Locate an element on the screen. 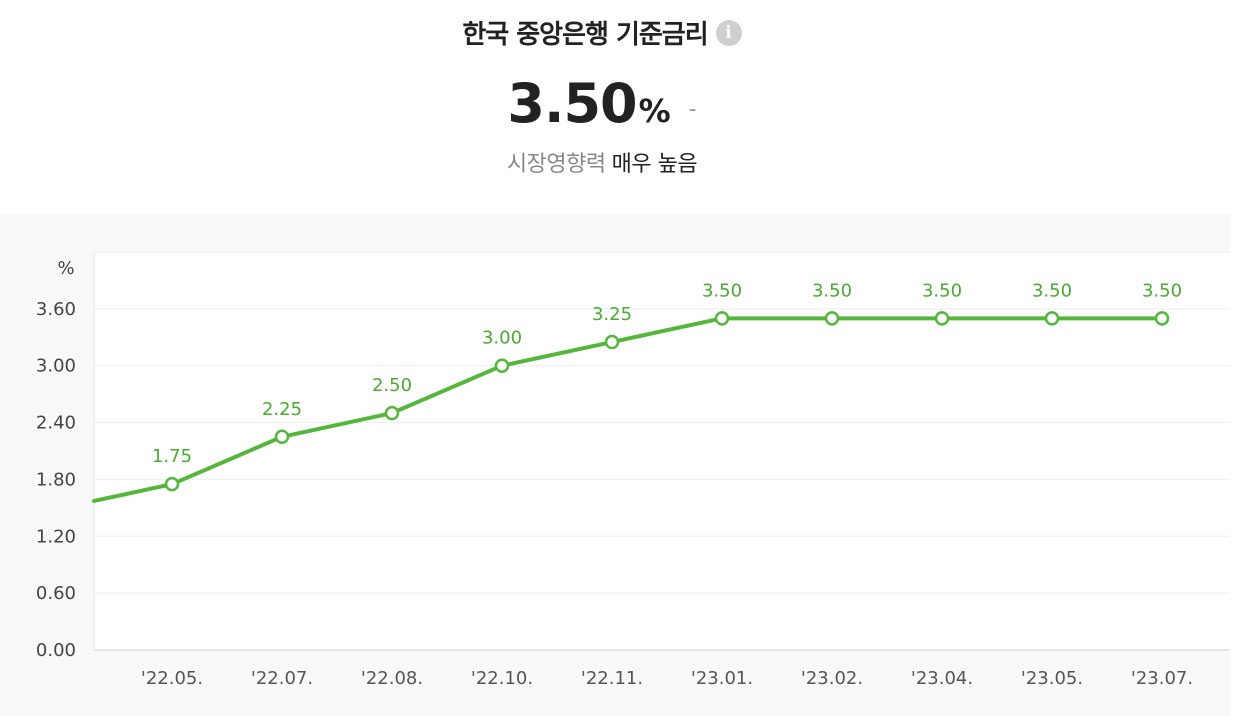 This screenshot has height=716, width=1256. x-tick-label: '22.10. is located at coordinates (502, 678).